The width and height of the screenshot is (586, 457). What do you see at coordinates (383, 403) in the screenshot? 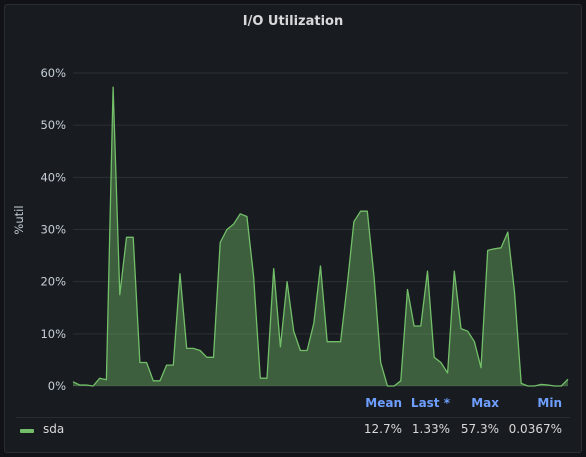
I see `legend-header-mean: Mean` at bounding box center [383, 403].